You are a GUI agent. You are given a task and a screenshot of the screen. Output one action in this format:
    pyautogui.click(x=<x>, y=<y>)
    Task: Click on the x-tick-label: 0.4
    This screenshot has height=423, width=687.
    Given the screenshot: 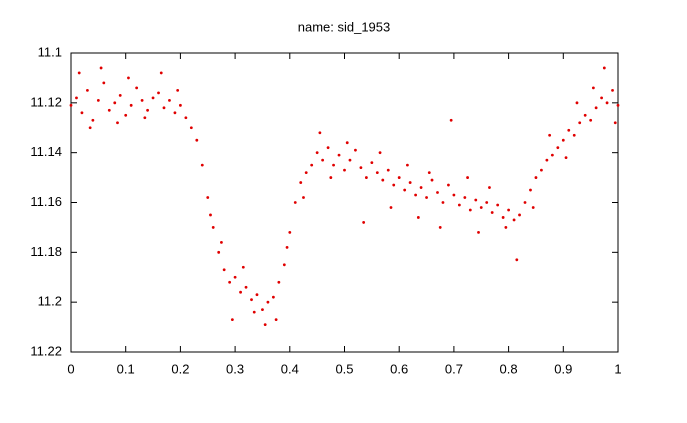 What is the action you would take?
    pyautogui.click(x=290, y=368)
    